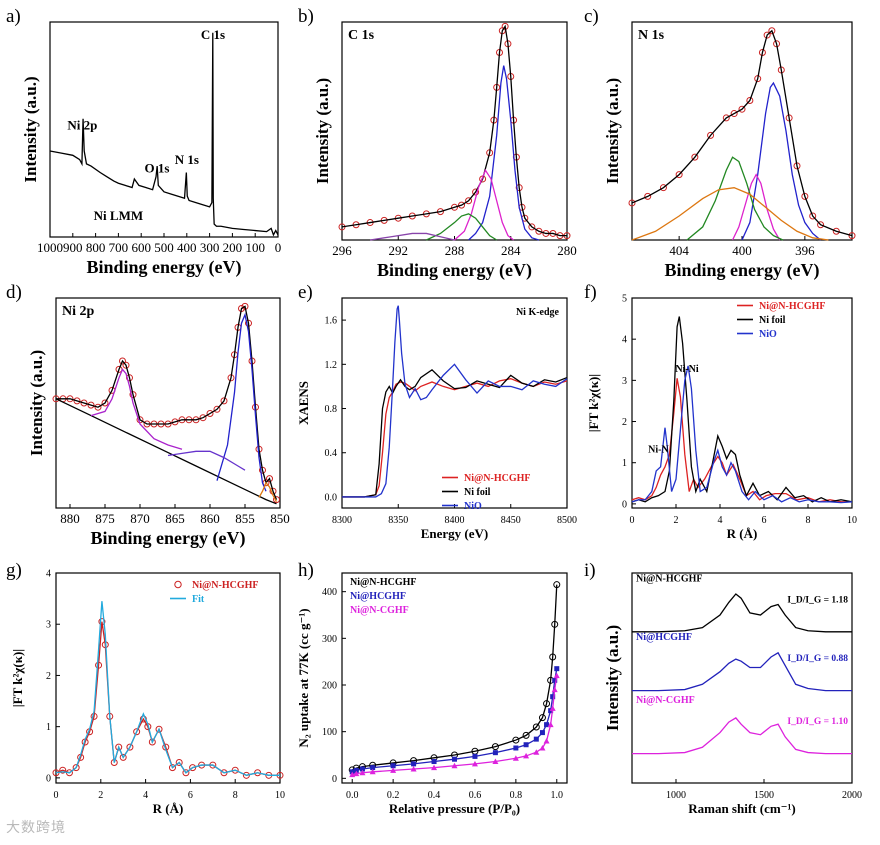  I want to click on legend-label-f: NiO, so click(768, 334).